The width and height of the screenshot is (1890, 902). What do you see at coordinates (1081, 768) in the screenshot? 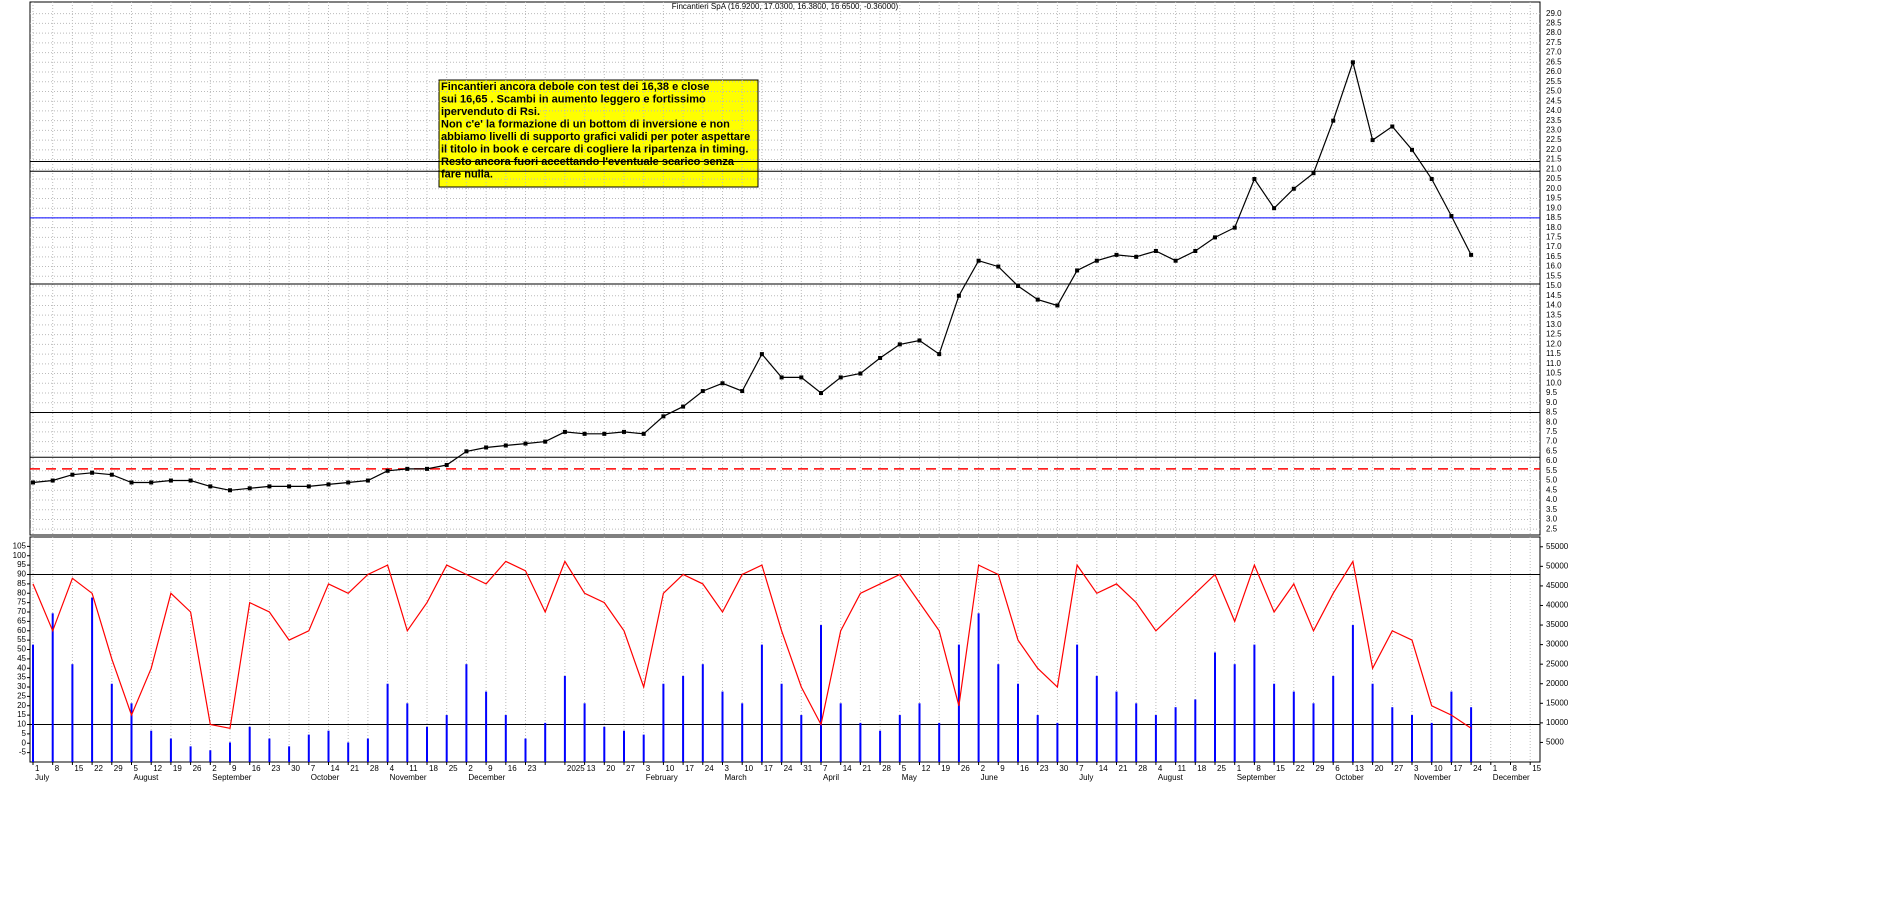
I see `x-tick-label: 7` at bounding box center [1081, 768].